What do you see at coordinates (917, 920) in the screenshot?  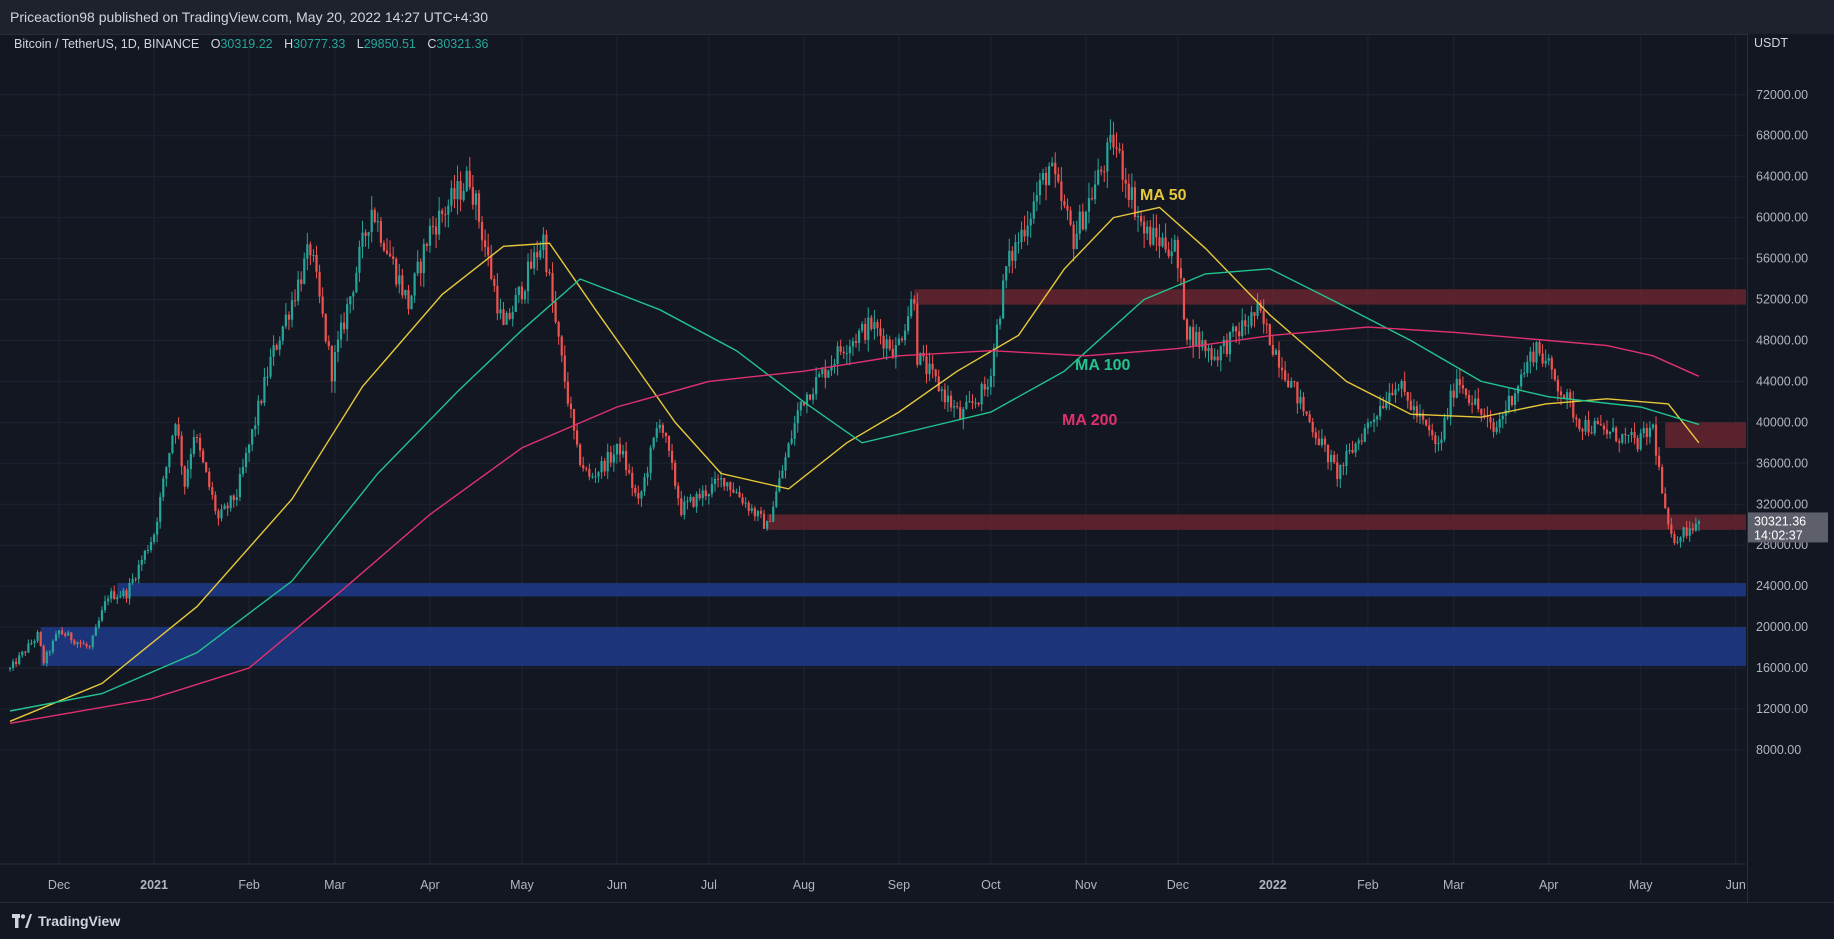 I see `footer-bar: TradingView` at bounding box center [917, 920].